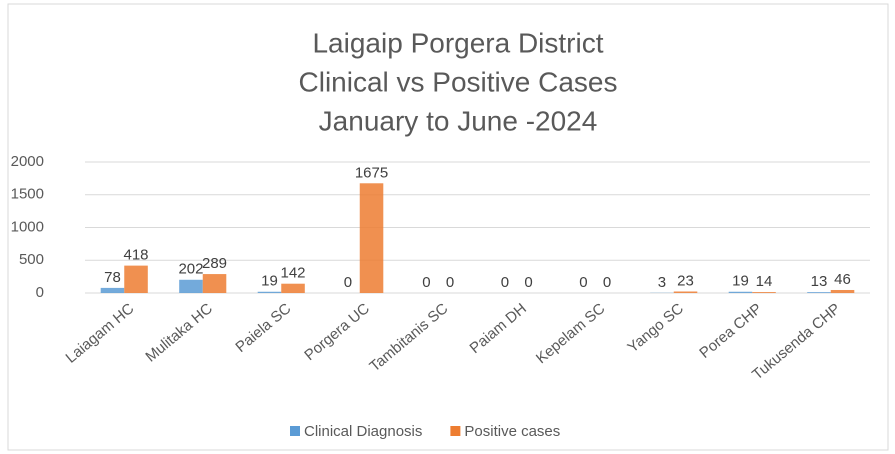  Describe the element at coordinates (27, 161) in the screenshot. I see `y-tick-label: 2000` at that location.